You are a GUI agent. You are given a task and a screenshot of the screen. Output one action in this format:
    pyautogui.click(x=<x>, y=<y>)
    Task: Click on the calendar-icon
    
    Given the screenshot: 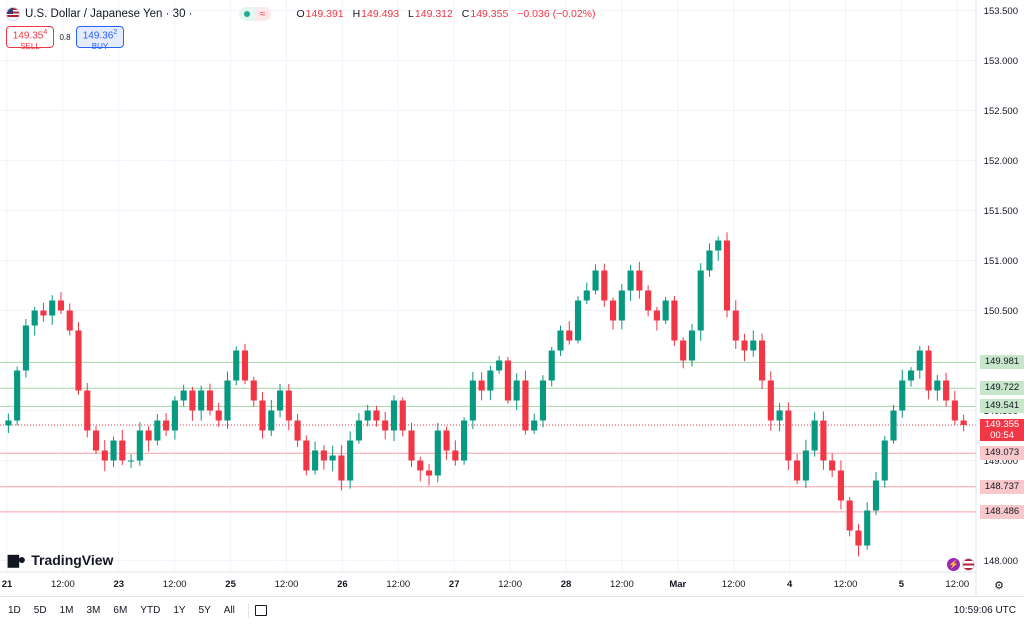 What is the action you would take?
    pyautogui.click(x=260, y=610)
    